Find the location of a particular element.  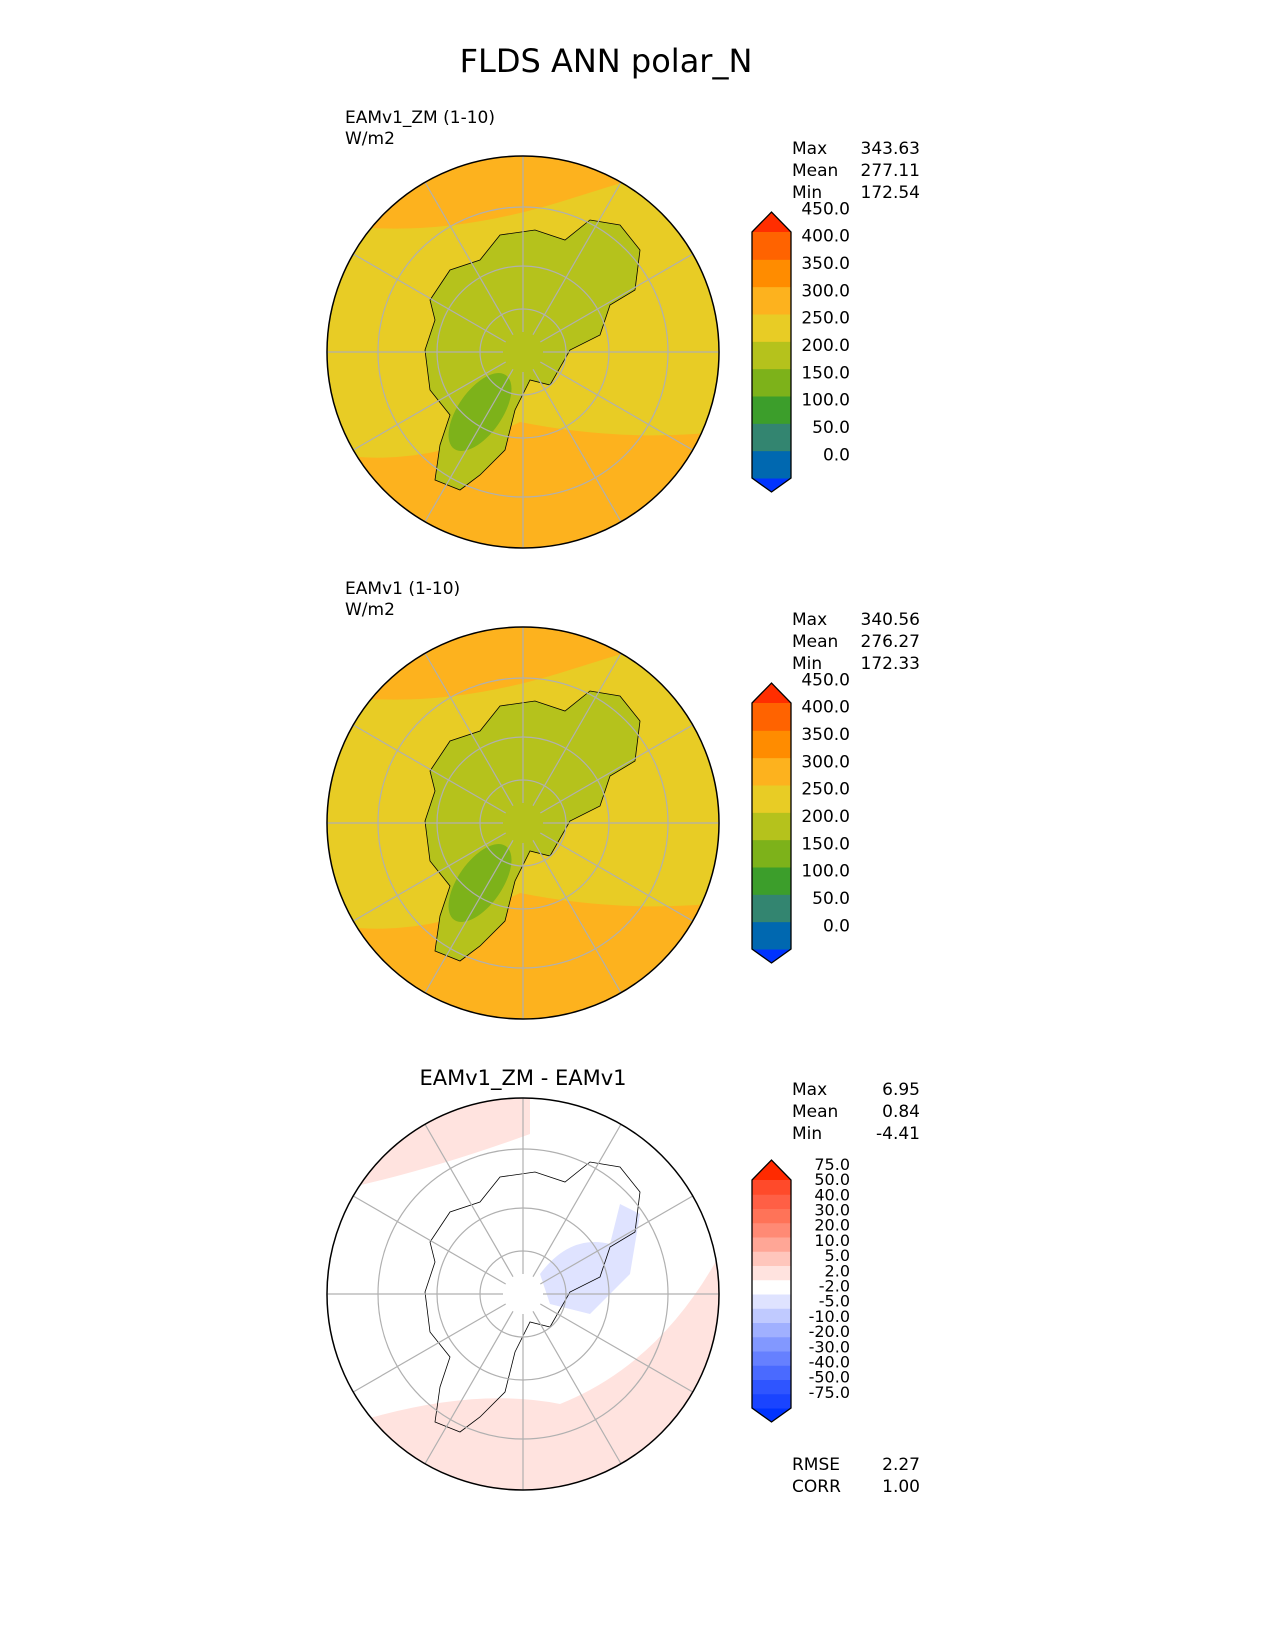

colorbar-tick-label: 5.0 is located at coordinates (837, 1255).